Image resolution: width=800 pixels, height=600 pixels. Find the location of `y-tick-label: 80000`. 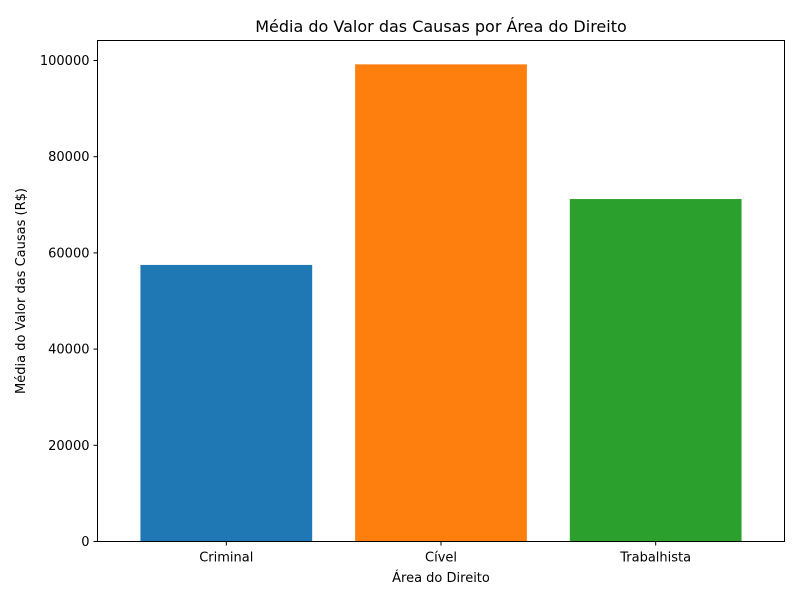

y-tick-label: 80000 is located at coordinates (68, 157).